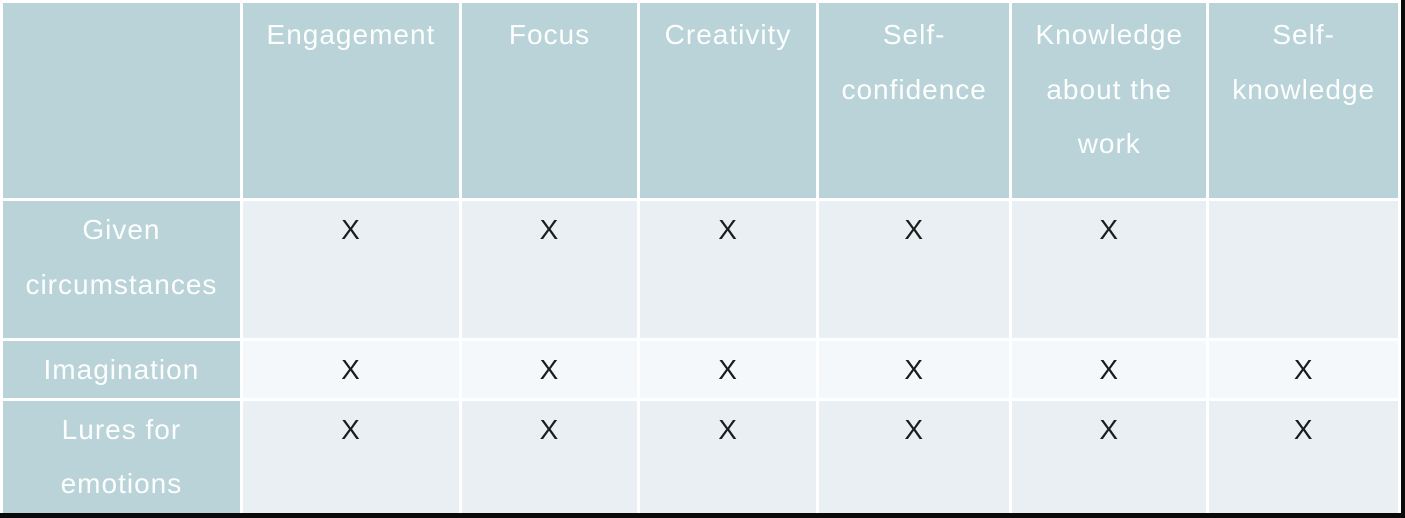  What do you see at coordinates (728, 34) in the screenshot?
I see `column-header-label: Creativity` at bounding box center [728, 34].